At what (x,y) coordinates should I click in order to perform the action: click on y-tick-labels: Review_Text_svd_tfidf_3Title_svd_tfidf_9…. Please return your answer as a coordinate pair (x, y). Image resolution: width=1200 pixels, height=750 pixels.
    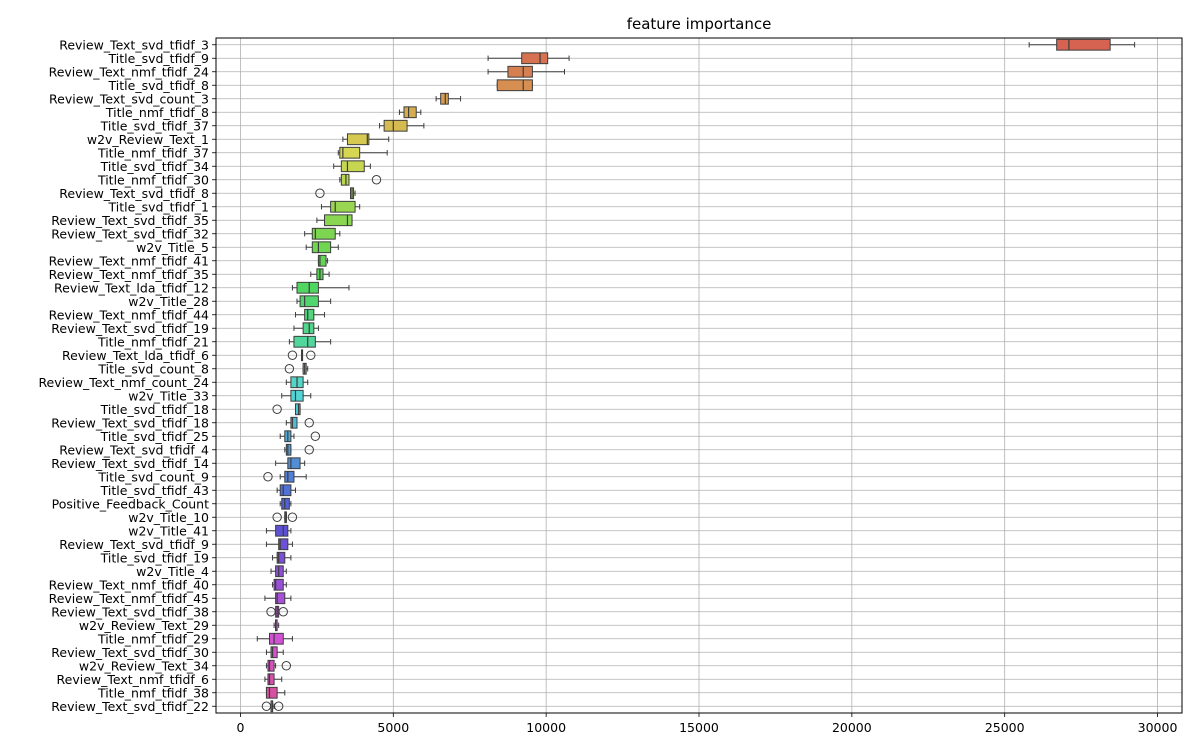
    Looking at the image, I should click on (127, 375).